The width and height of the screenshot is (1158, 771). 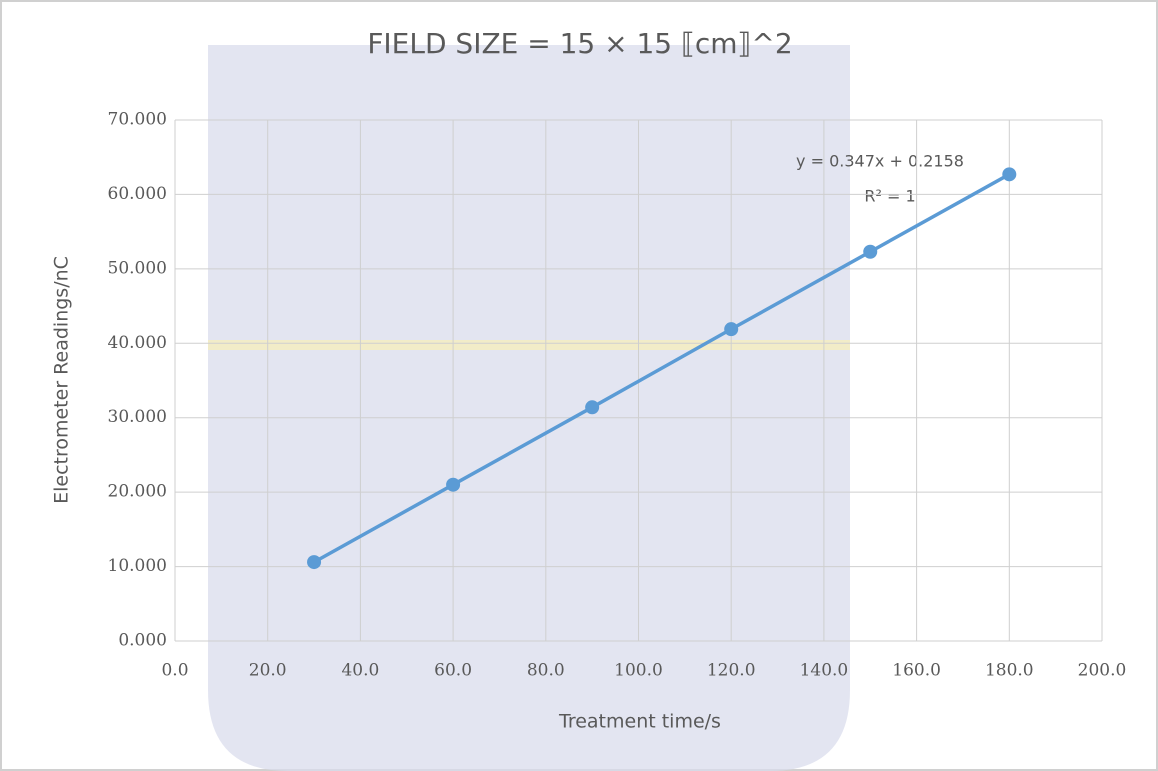 I want to click on y-axis-label: Electrometer Readings/nC, so click(x=62, y=380).